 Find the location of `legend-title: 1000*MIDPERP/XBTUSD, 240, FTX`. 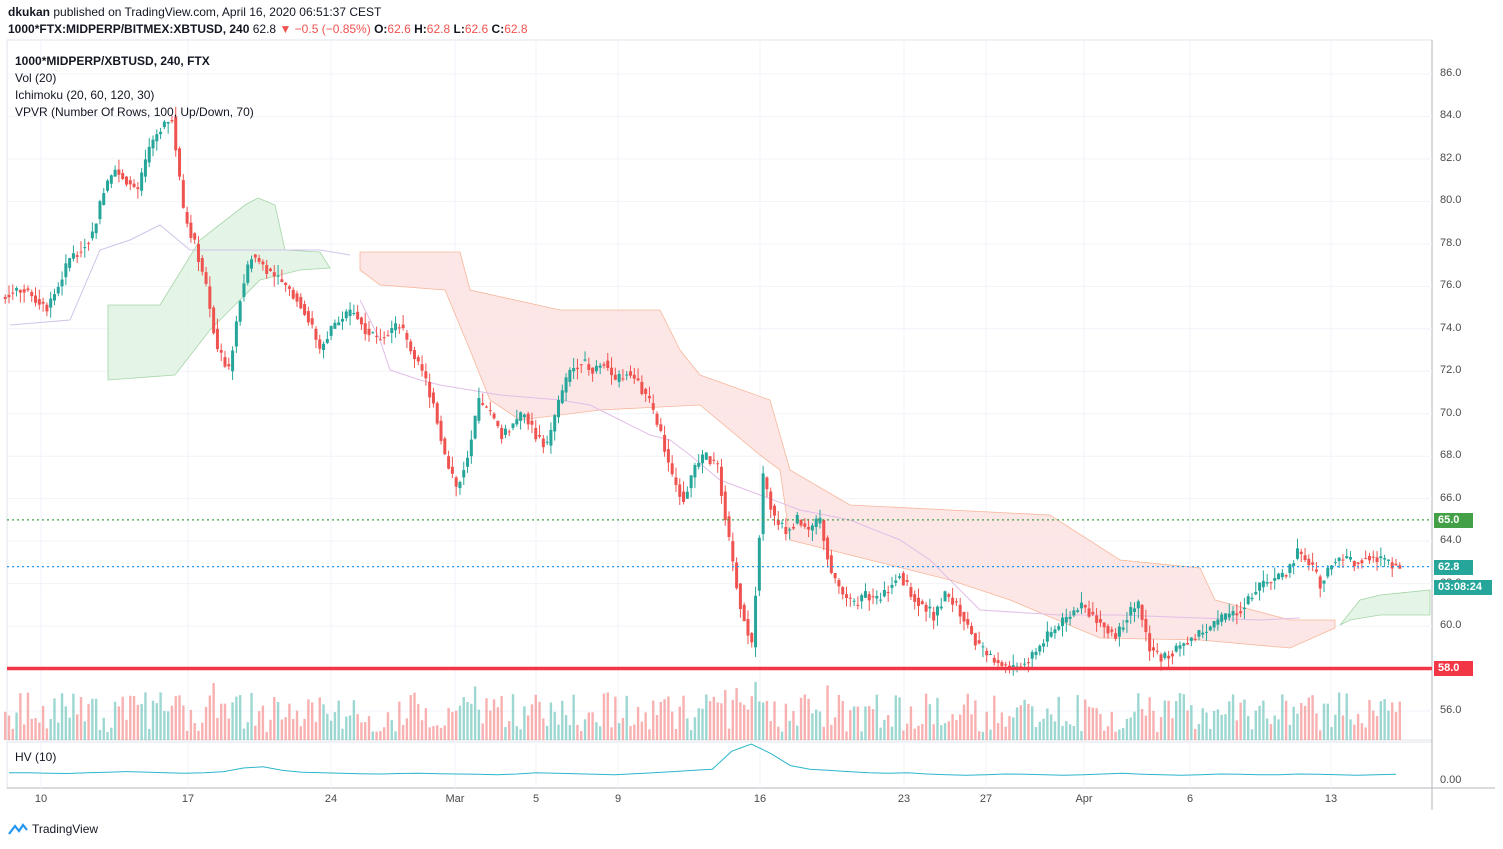

legend-title: 1000*MIDPERP/XBTUSD, 240, FTX is located at coordinates (112, 61).